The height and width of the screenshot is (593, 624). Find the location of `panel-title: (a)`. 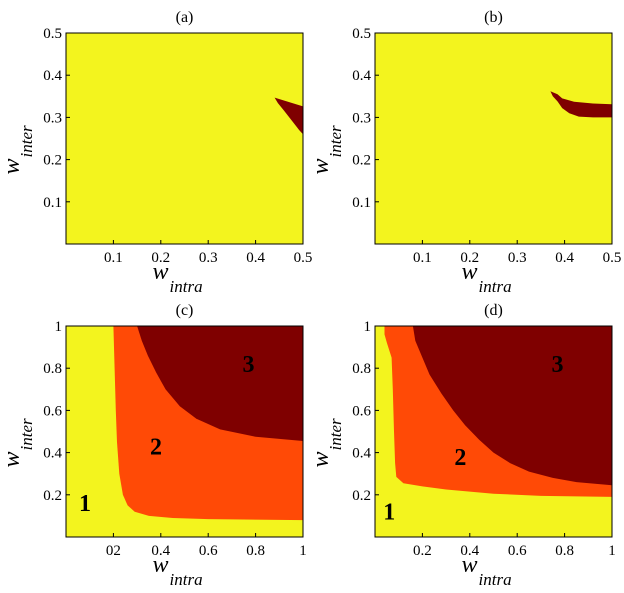

panel-title: (a) is located at coordinates (185, 17).